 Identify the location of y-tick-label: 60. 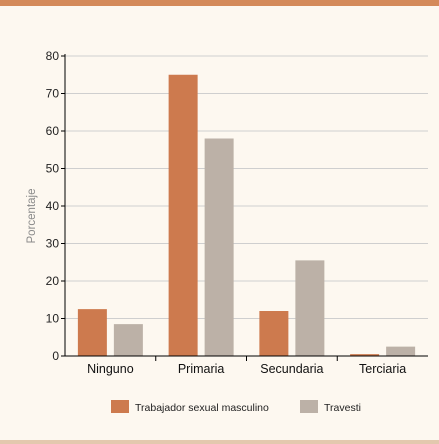
(53, 131).